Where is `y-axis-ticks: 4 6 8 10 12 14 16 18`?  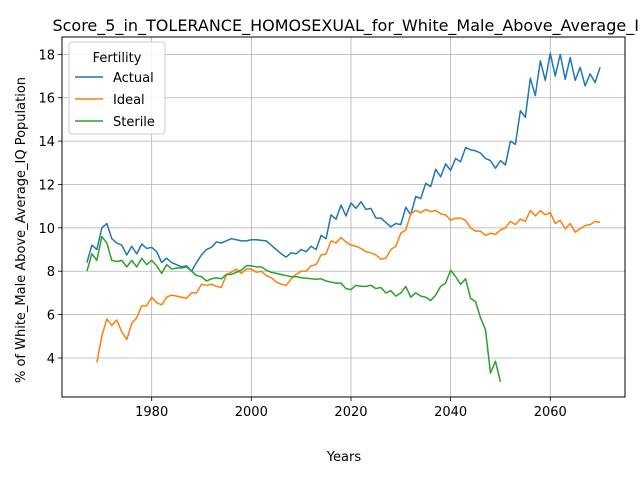
y-axis-ticks: 4 6 8 10 12 14 16 18 is located at coordinates (50, 207).